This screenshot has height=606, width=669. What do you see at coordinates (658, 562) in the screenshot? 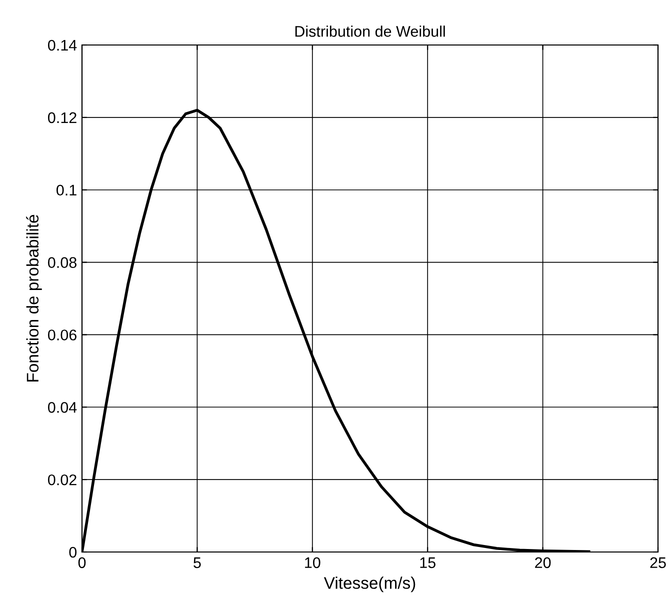
I see `x-tick-label: 25` at bounding box center [658, 562].